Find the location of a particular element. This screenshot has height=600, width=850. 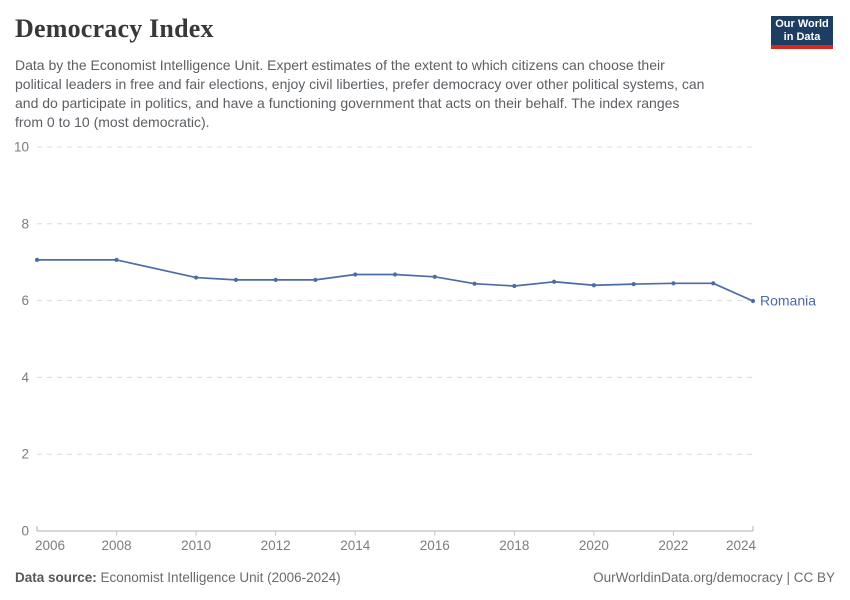

x-tick-label-2010: 2010 is located at coordinates (196, 545).